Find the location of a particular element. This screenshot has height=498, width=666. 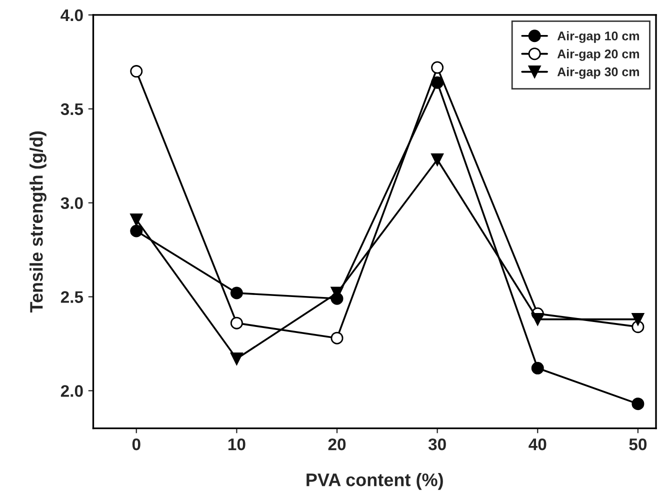

y-tick-label: 3.5 is located at coordinates (72, 109).